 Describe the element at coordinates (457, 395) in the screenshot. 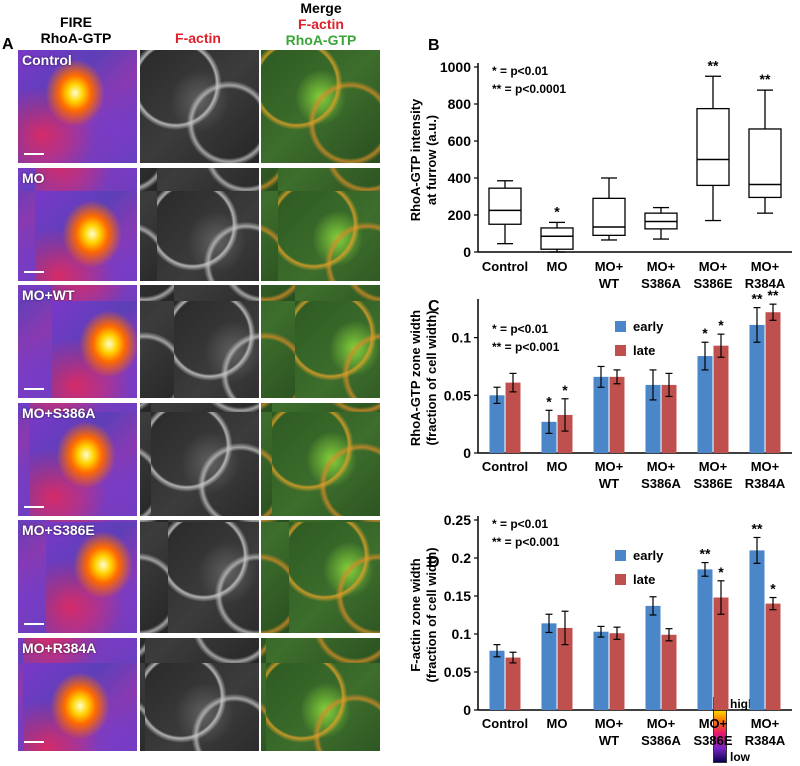

I see `chart-c-ytick-label: 0.05` at that location.